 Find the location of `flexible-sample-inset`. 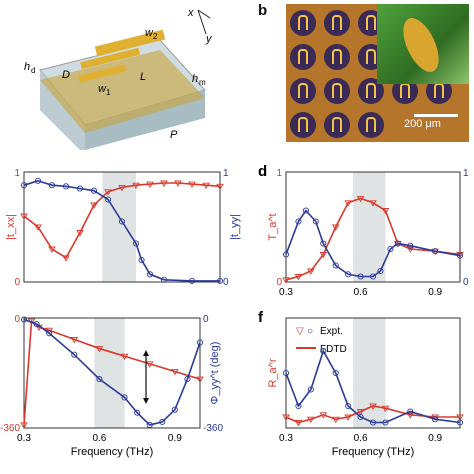

flexible-sample-inset is located at coordinates (423, 44).